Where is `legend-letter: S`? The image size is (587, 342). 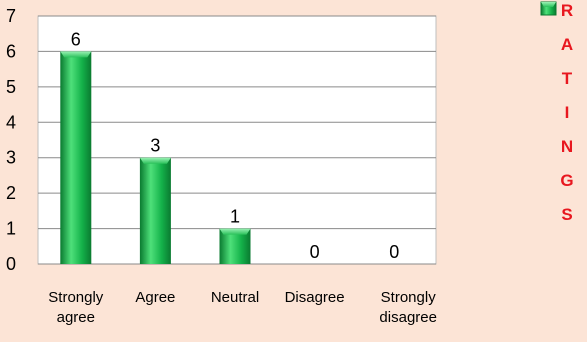 legend-letter: S is located at coordinates (566, 214).